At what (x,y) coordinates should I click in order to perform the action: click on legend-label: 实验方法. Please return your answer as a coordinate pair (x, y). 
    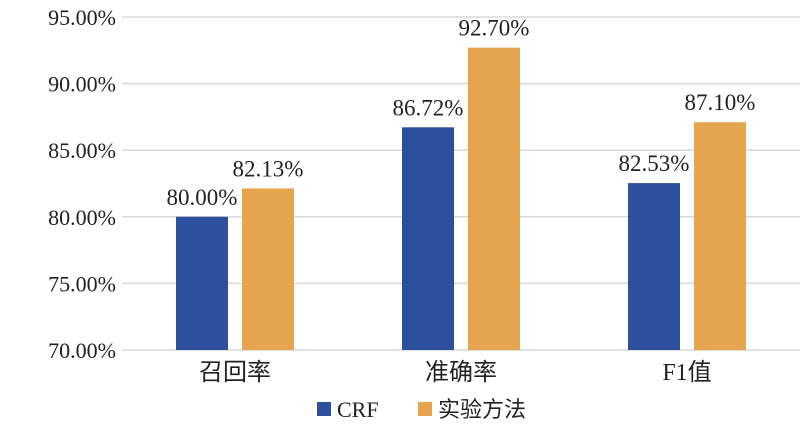
    Looking at the image, I should click on (482, 409).